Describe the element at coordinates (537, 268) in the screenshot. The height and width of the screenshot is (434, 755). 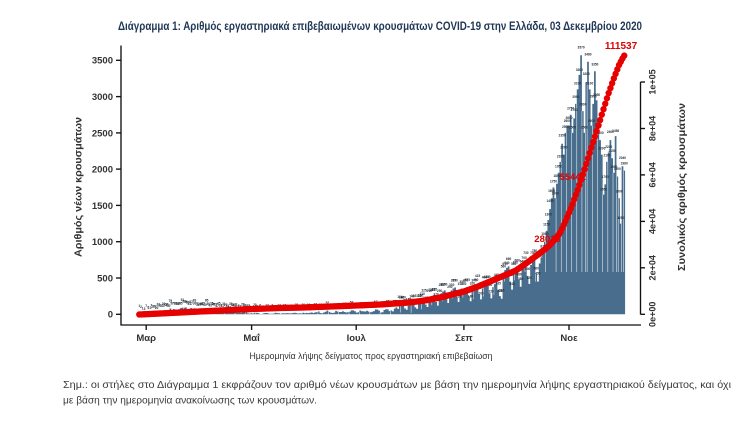
I see `svg-text: 560` at that location.